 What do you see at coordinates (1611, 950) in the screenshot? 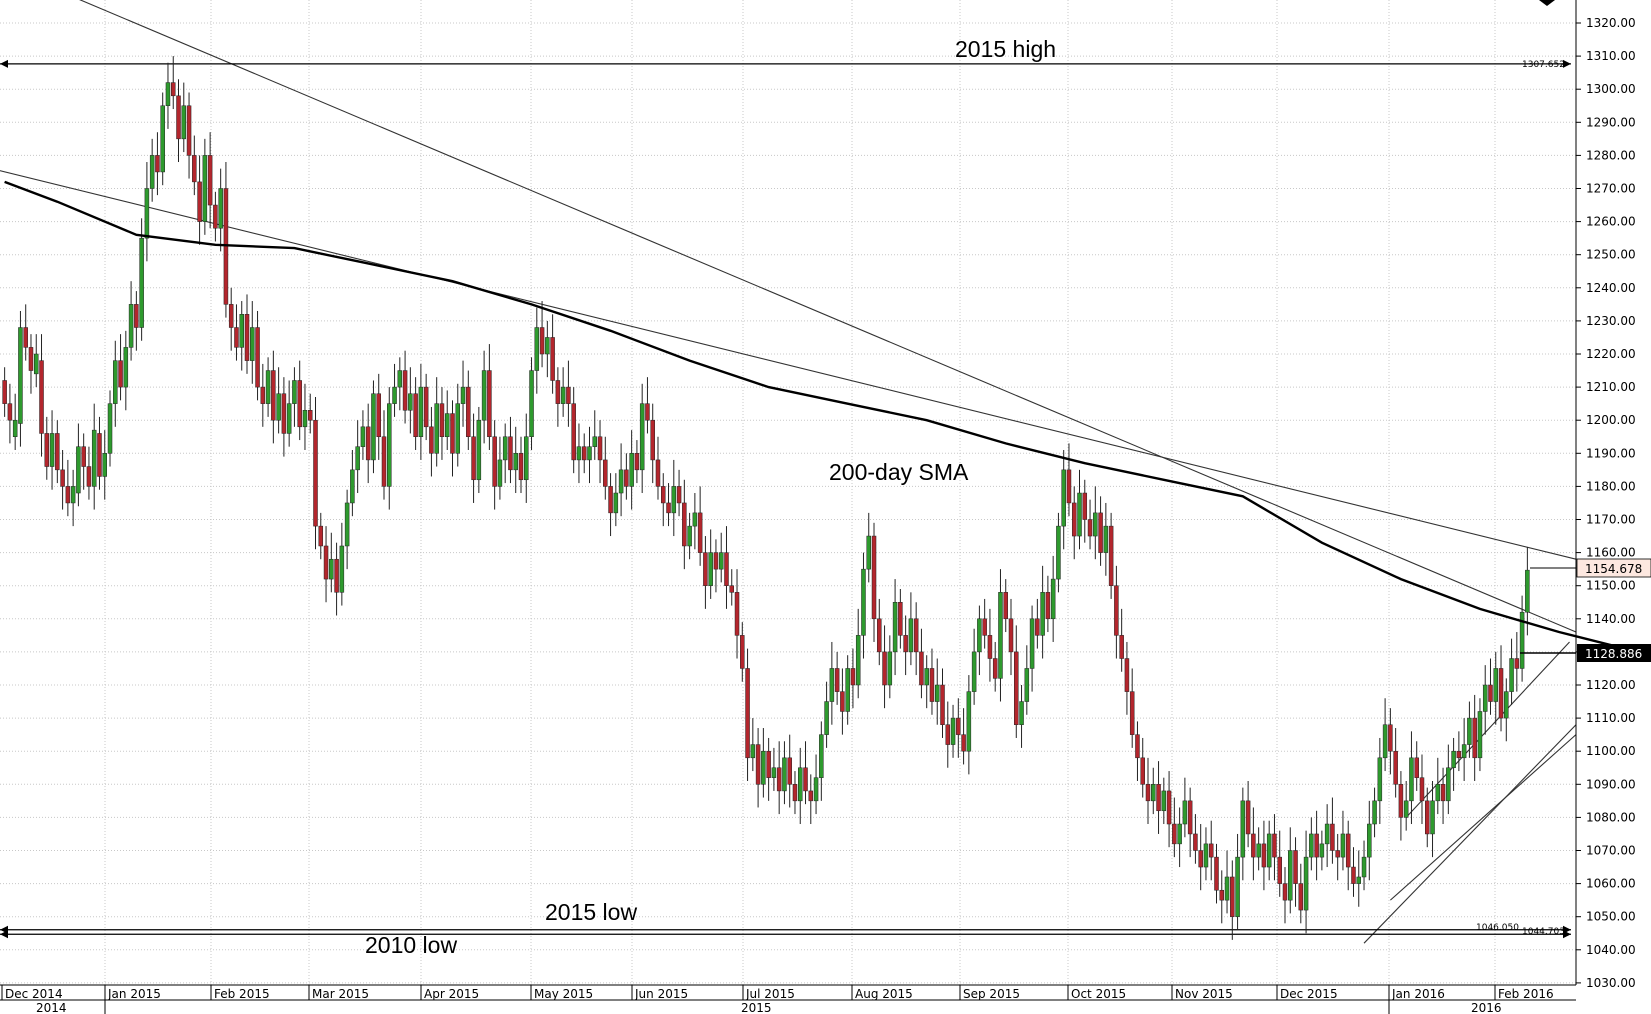
I see `y-tick-label: 1040.00` at bounding box center [1611, 950].